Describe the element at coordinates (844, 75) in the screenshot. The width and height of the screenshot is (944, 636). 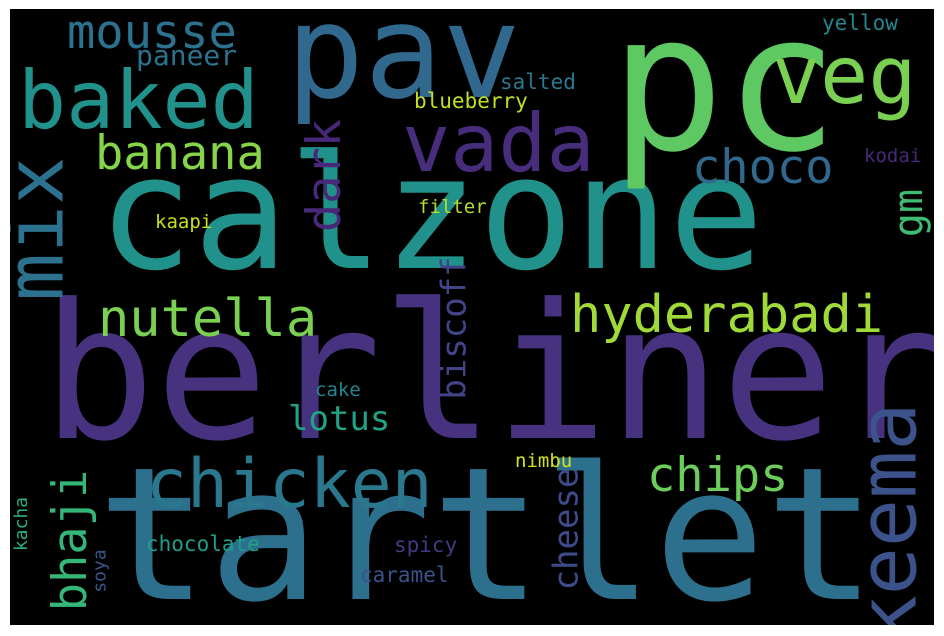
I see `word-veg: veg` at that location.